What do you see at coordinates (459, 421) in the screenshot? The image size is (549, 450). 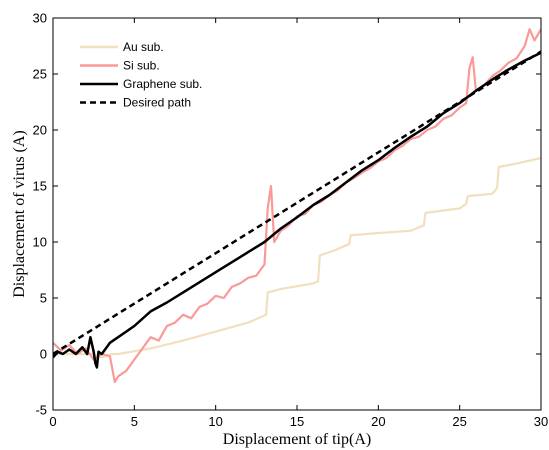 I see `x-tick-label: 25` at bounding box center [459, 421].